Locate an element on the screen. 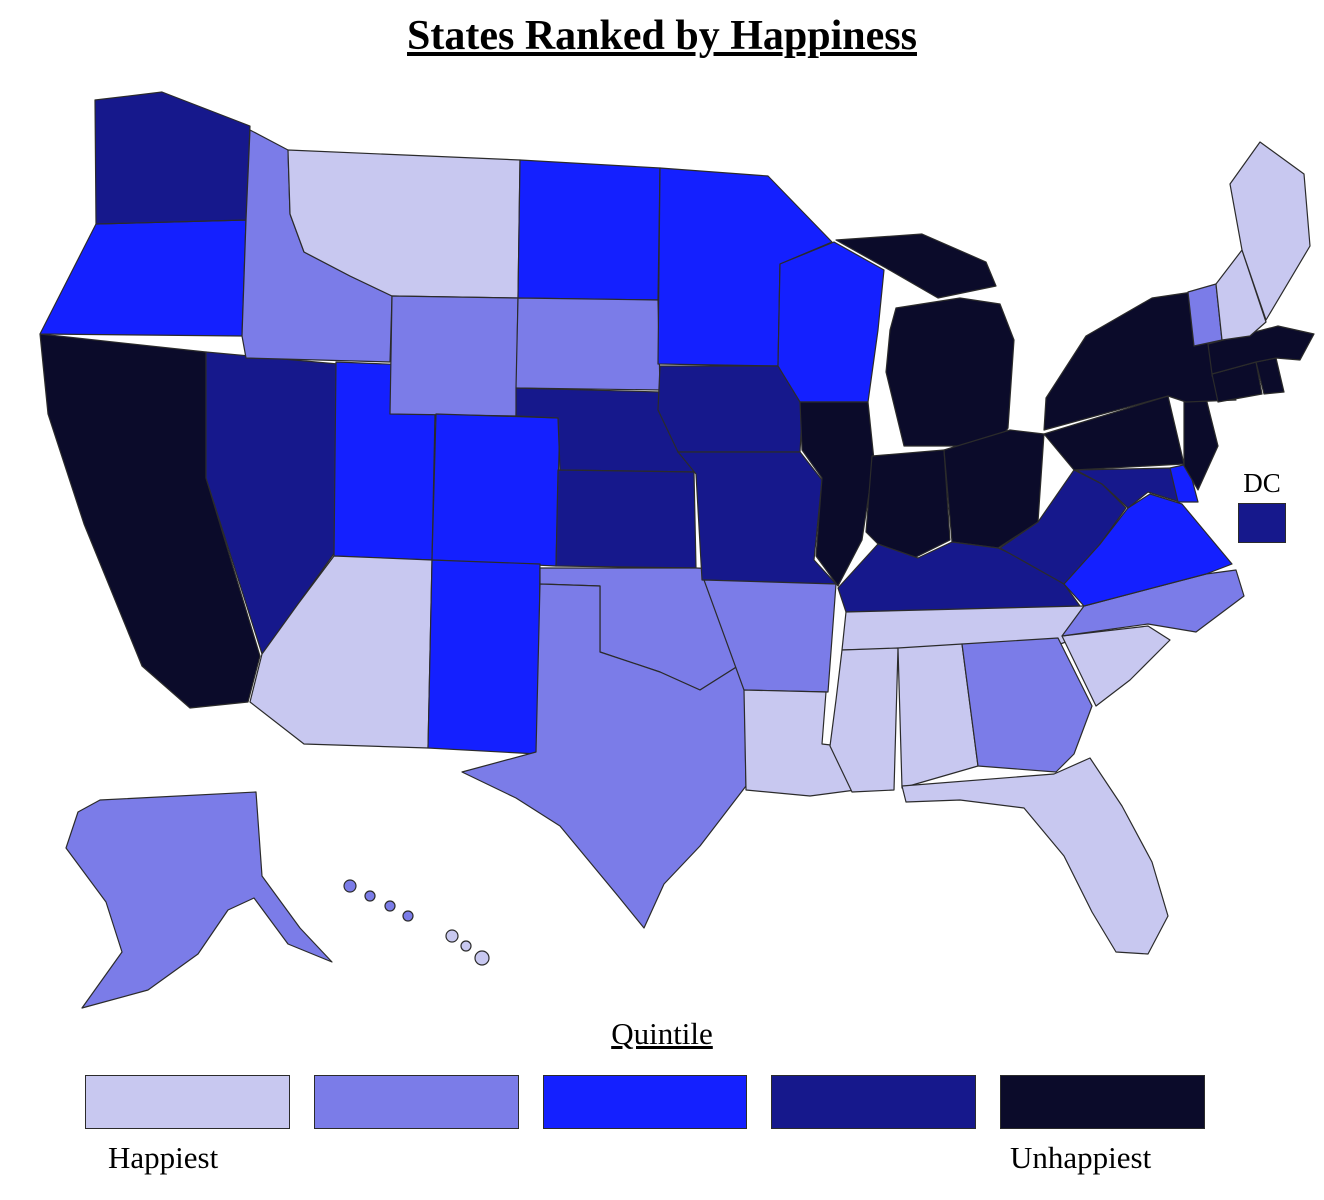  state-oregon is located at coordinates (143, 278).